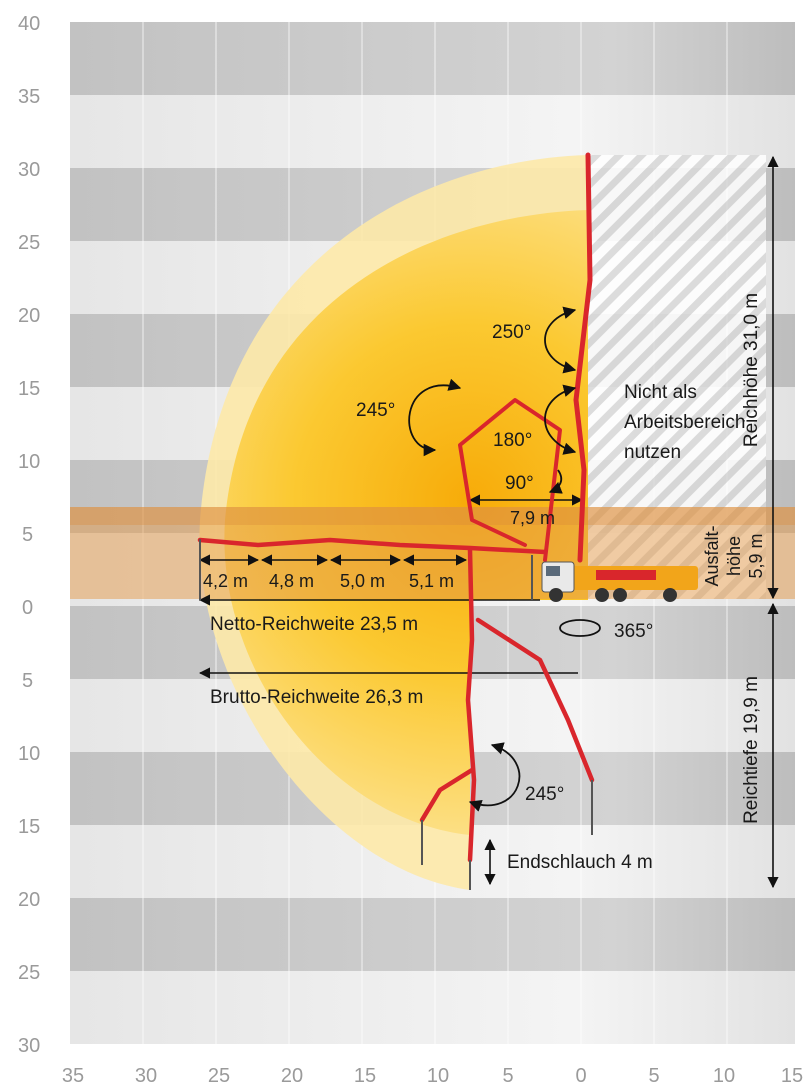 The height and width of the screenshot is (1090, 811). Describe the element at coordinates (684, 422) in the screenshot. I see `no-work-area-label-2: Arbeitsbereich` at that location.